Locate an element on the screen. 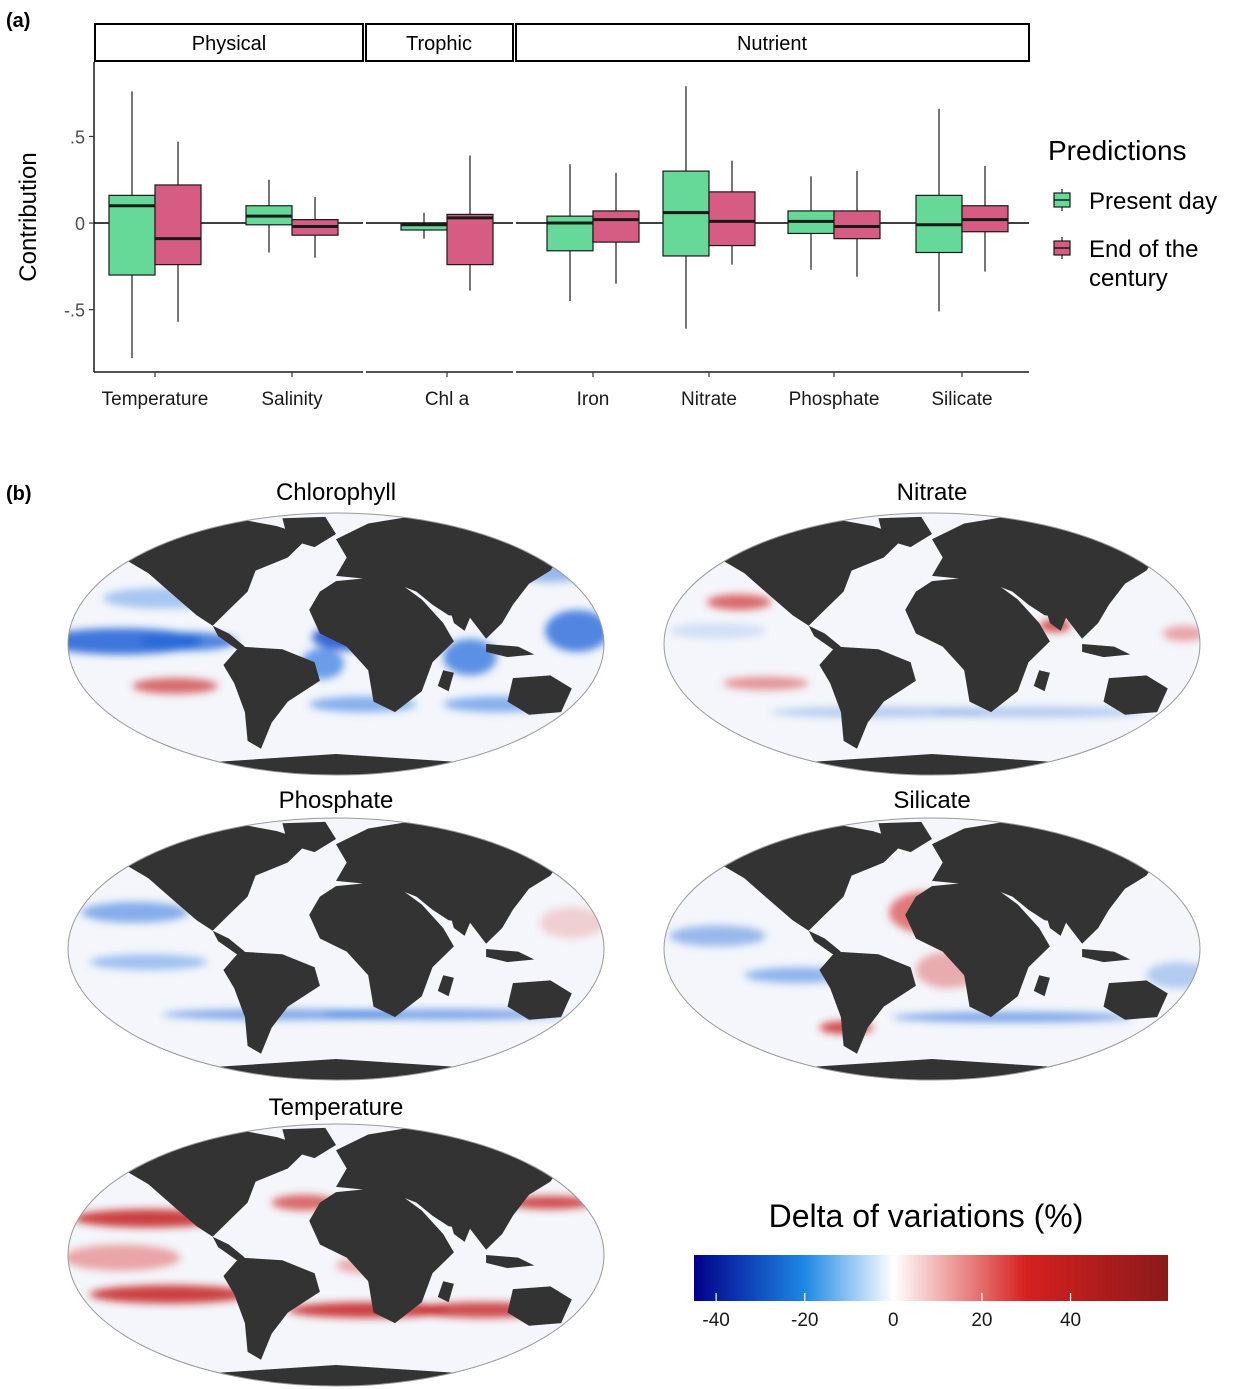 The image size is (1244, 1389). colorbar-tick-label: 0 is located at coordinates (893, 1320).